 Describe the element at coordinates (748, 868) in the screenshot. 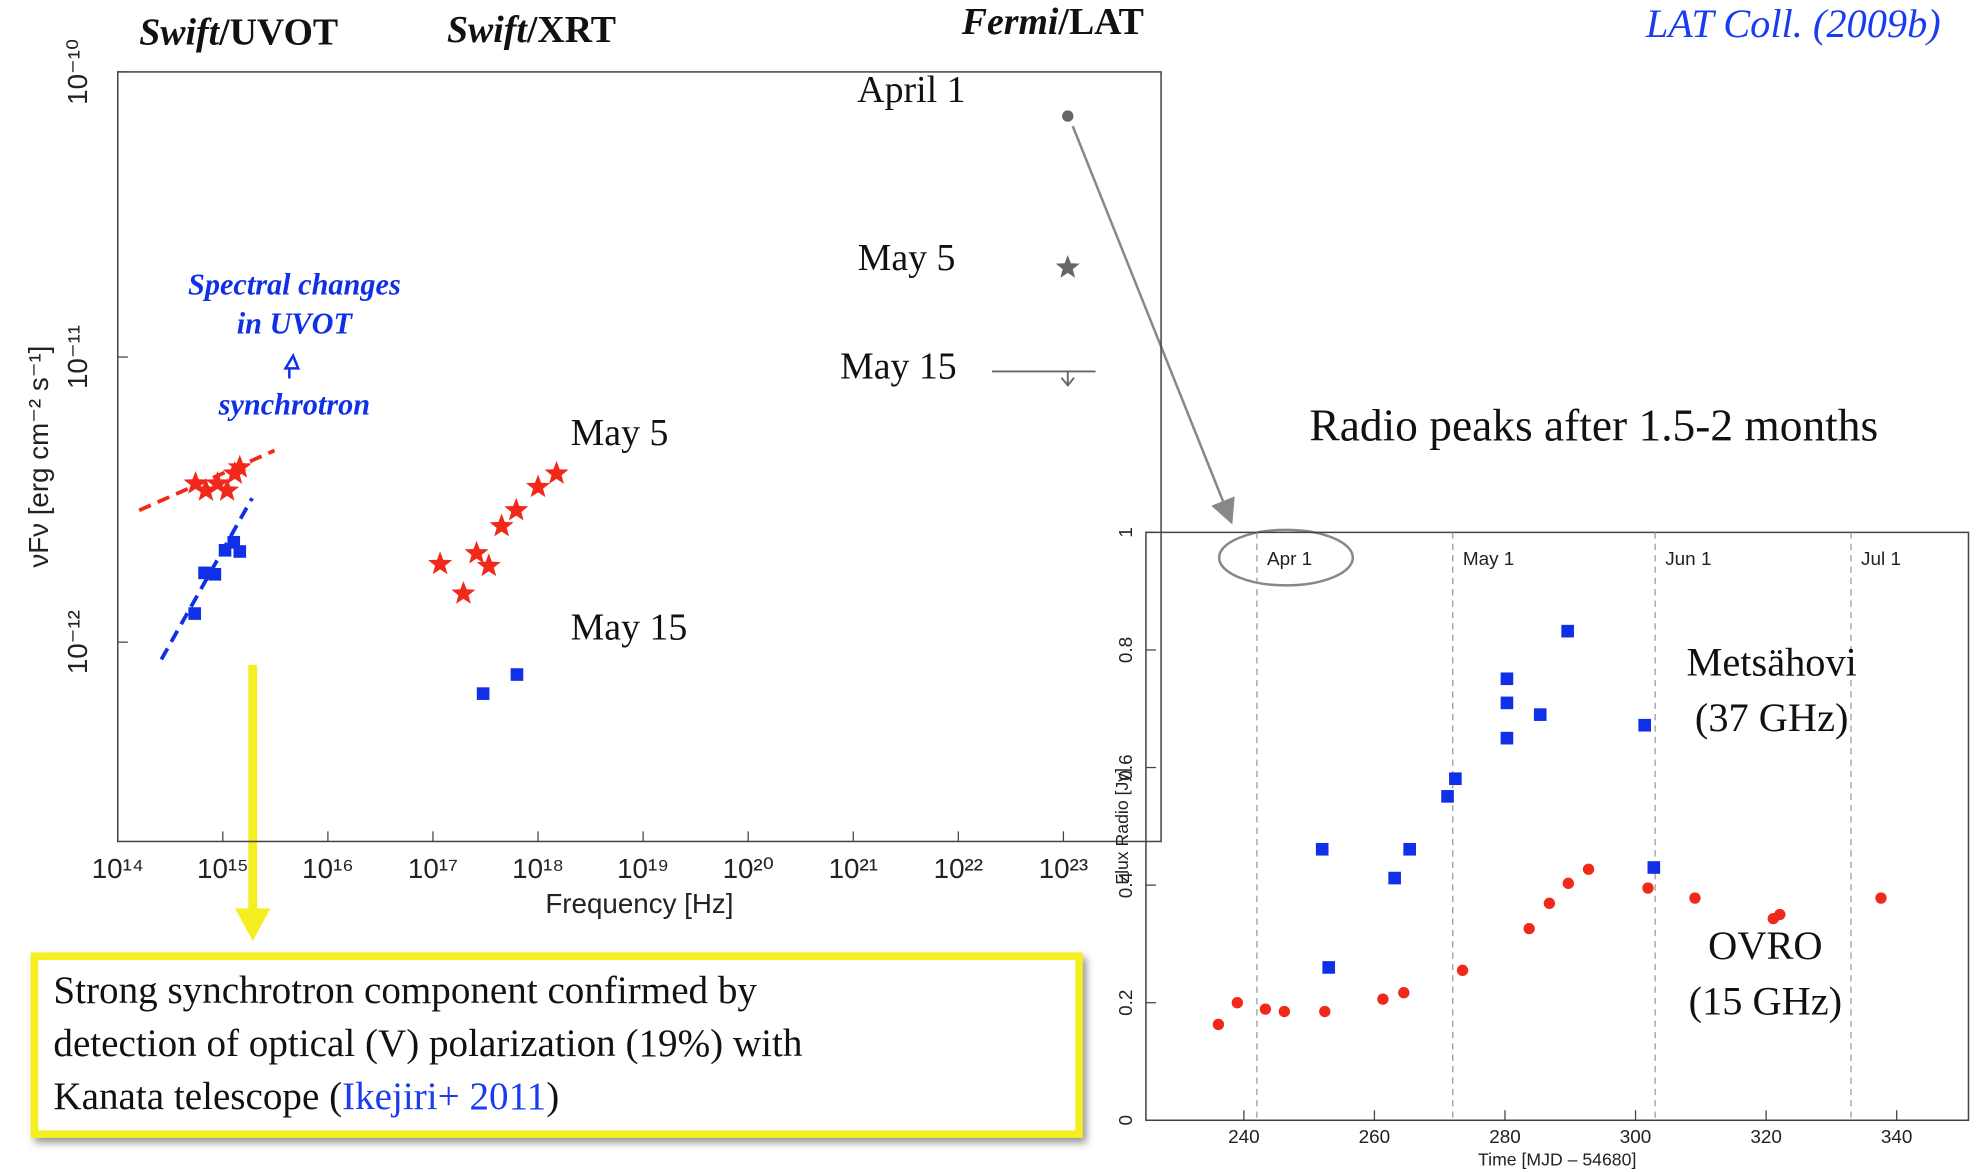

I see `x-tick-label: 10²⁰` at that location.